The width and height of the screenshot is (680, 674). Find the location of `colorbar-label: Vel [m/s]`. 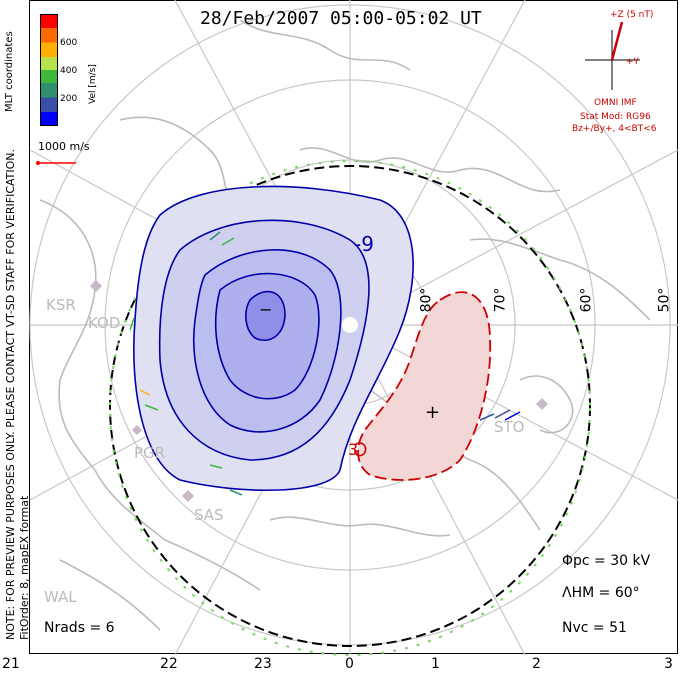

colorbar-label: Vel [m/s] is located at coordinates (93, 84).